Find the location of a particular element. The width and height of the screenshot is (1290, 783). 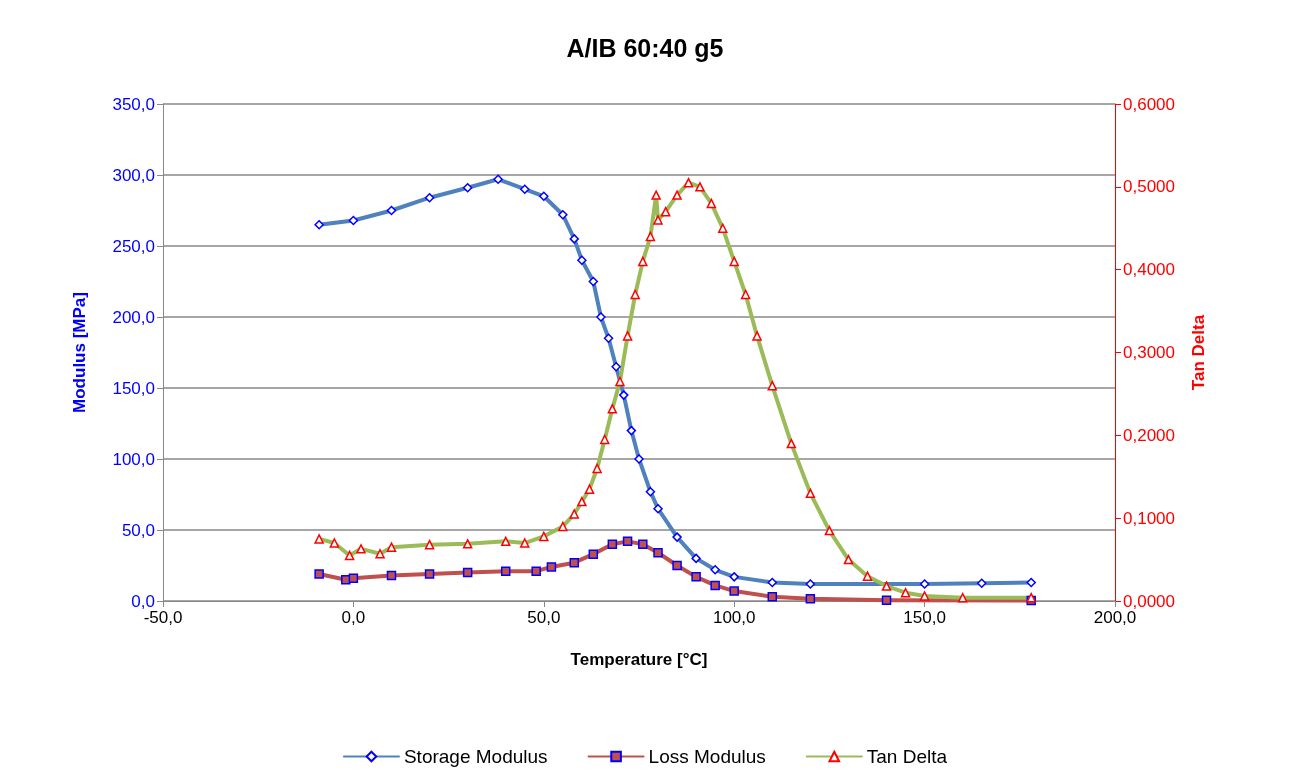

y2-tick-label: 0,0000 is located at coordinates (1149, 601).